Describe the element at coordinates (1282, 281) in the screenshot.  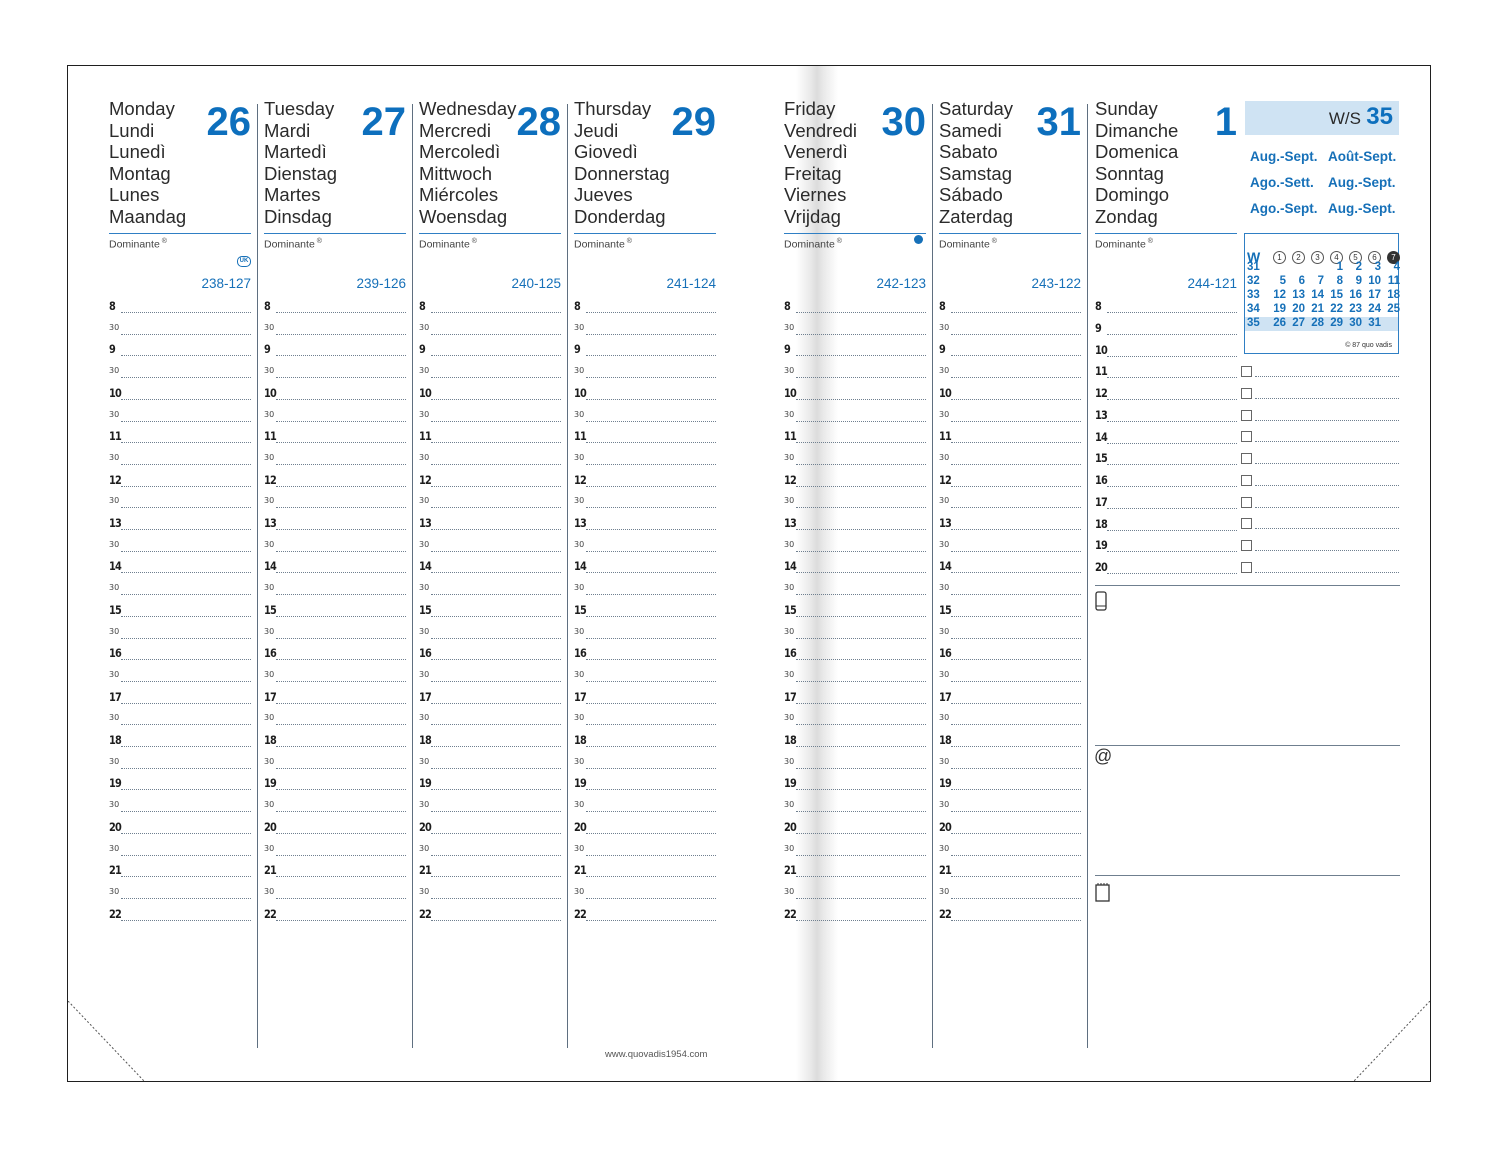
I see `mini-day: 5` at that location.